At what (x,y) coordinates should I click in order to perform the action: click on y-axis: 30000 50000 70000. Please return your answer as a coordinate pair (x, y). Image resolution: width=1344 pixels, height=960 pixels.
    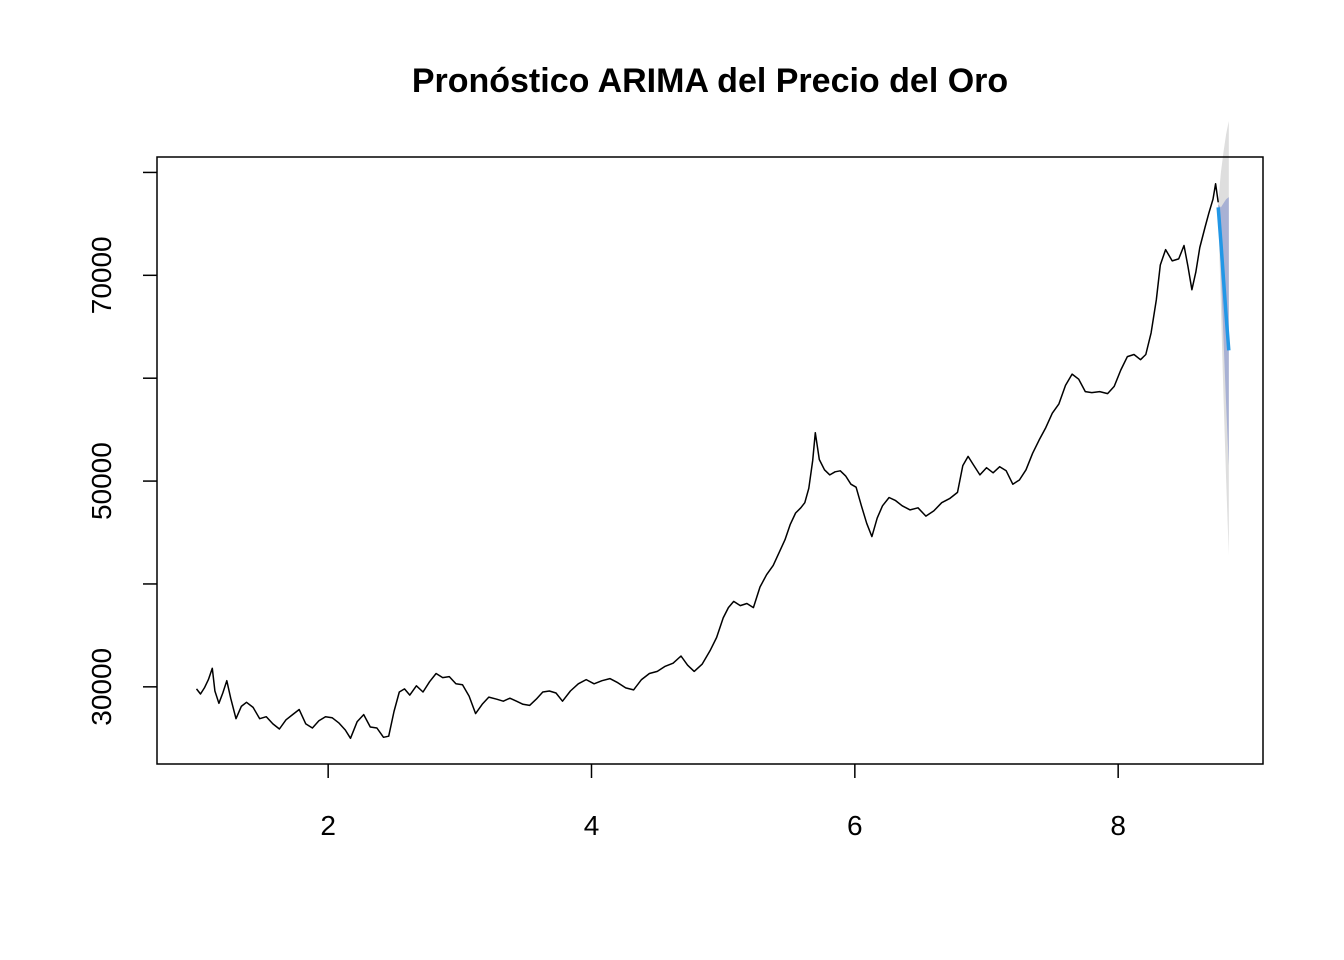
    Looking at the image, I should click on (121, 448).